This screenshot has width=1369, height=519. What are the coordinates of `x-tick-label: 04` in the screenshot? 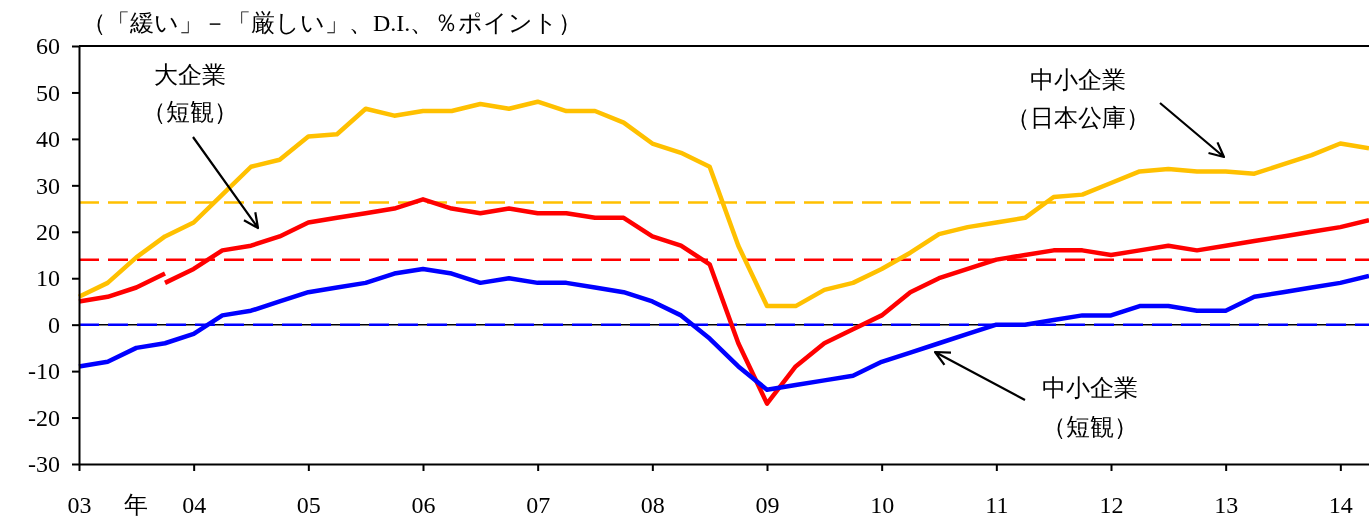 It's located at (194, 505).